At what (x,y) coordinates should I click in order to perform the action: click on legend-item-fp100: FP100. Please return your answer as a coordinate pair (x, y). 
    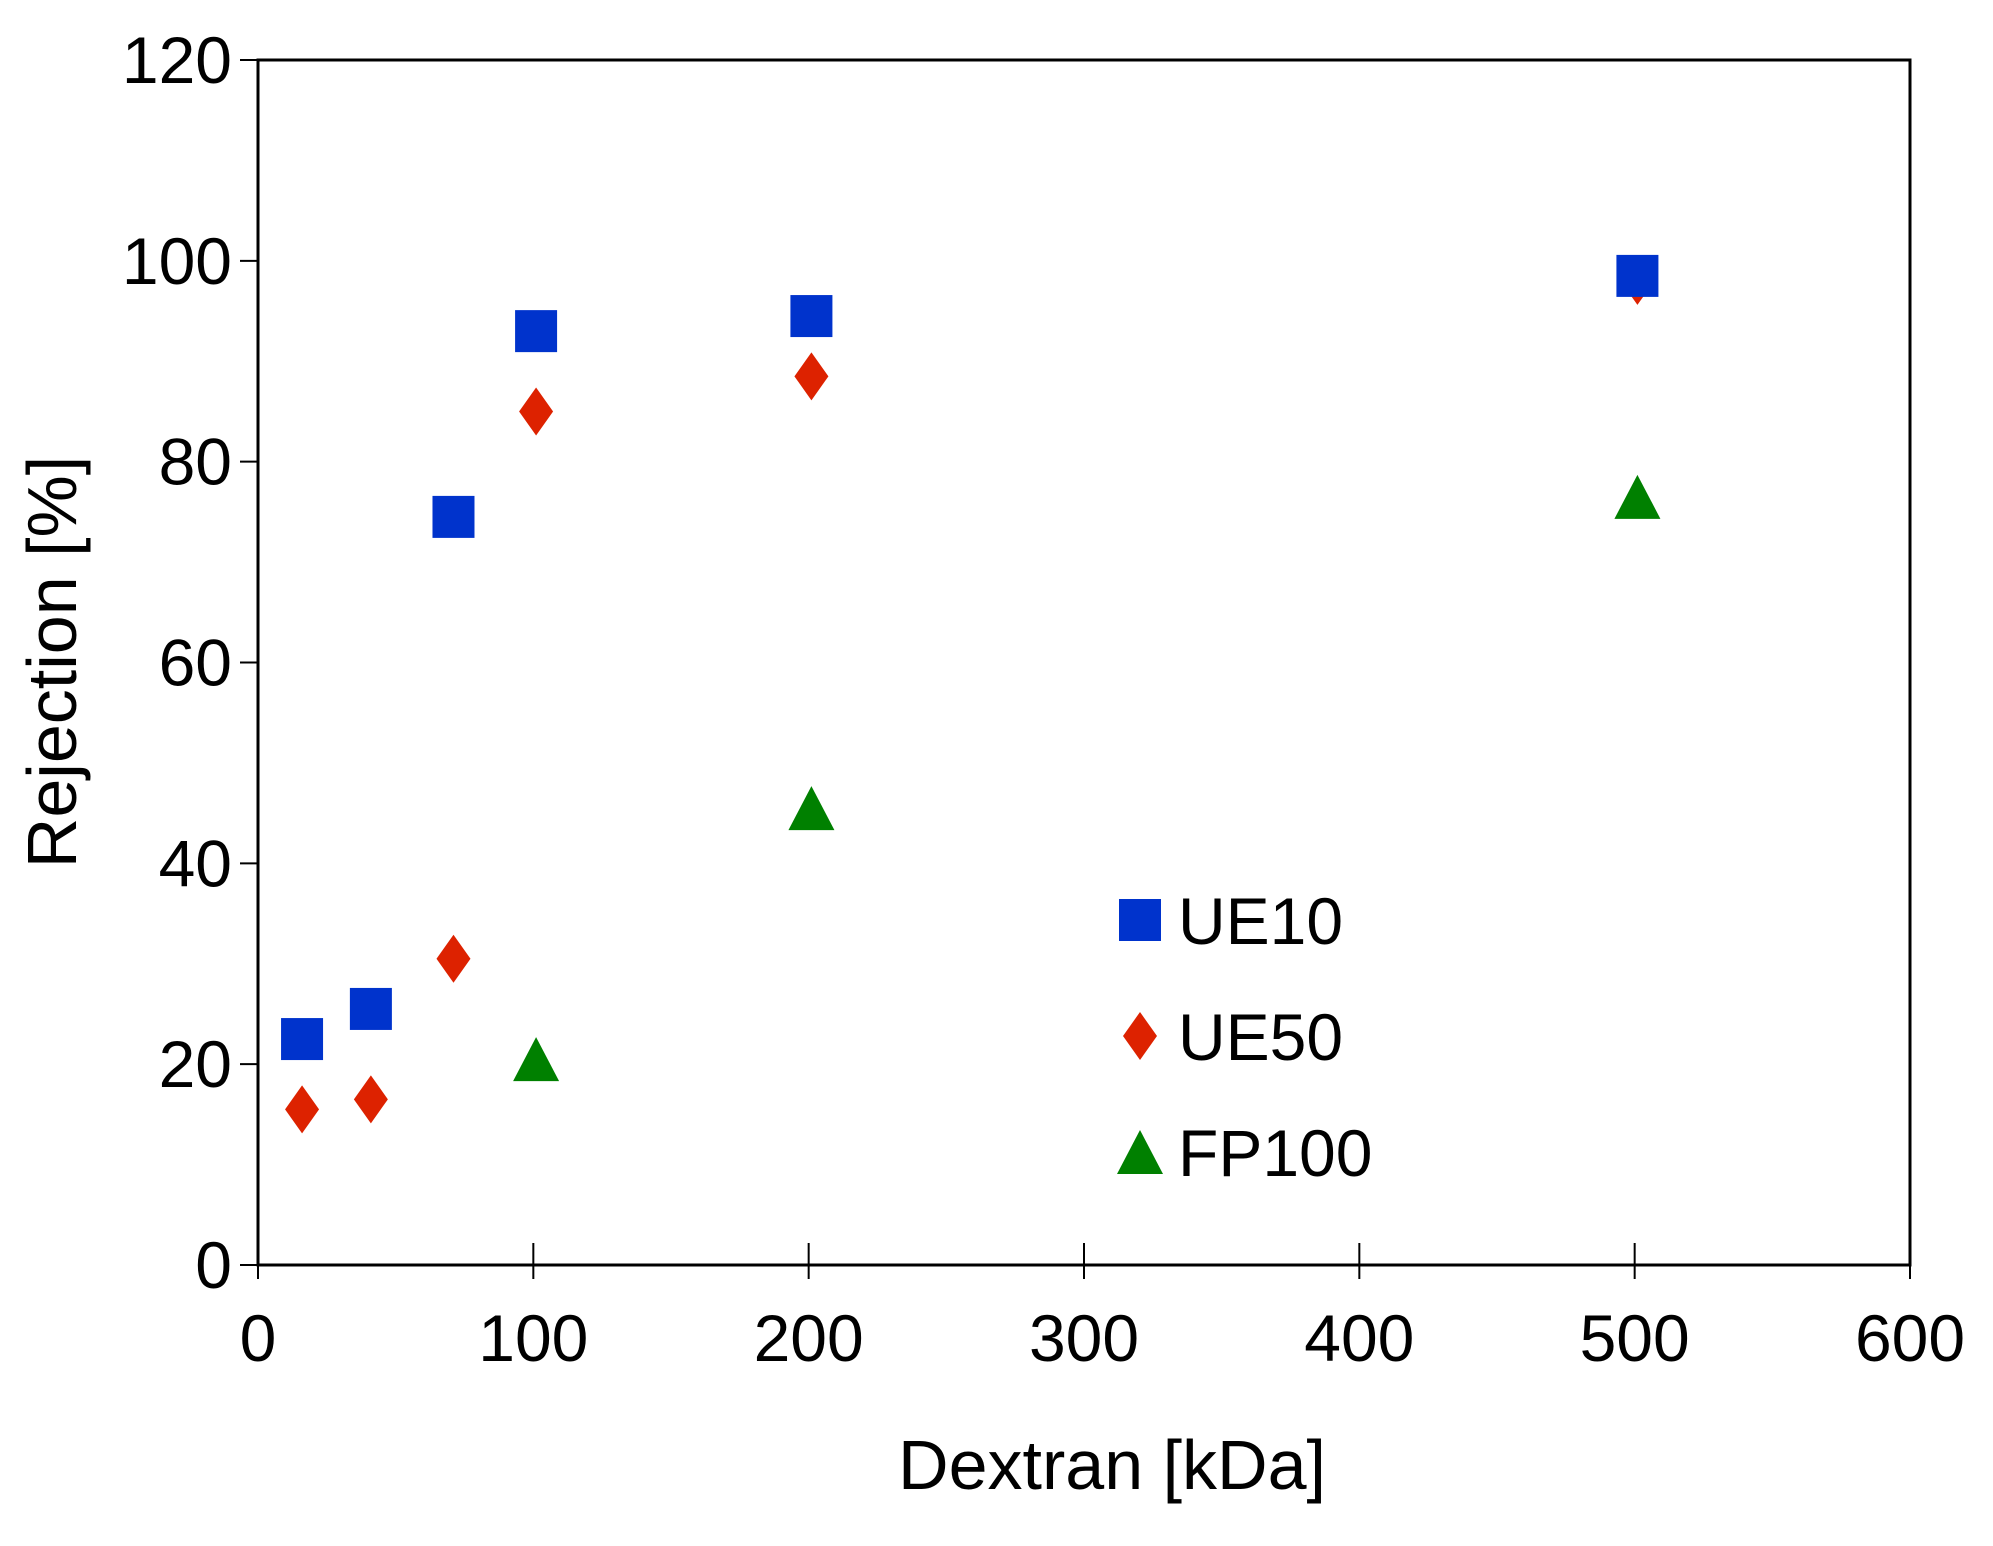
    Looking at the image, I should click on (1244, 1153).